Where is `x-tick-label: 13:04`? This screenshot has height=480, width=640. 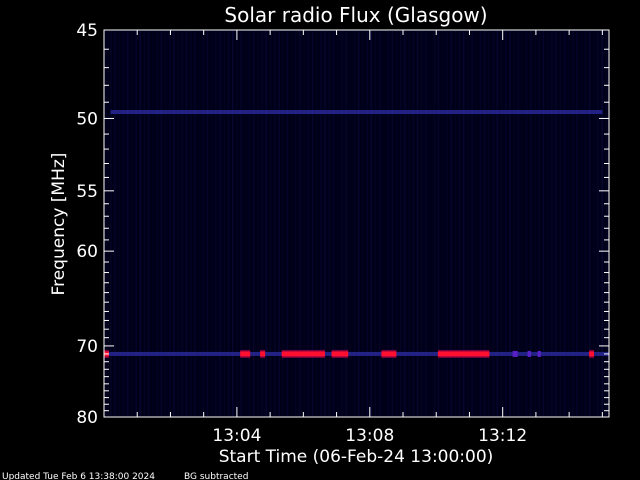
x-tick-label: 13:04 is located at coordinates (236, 436).